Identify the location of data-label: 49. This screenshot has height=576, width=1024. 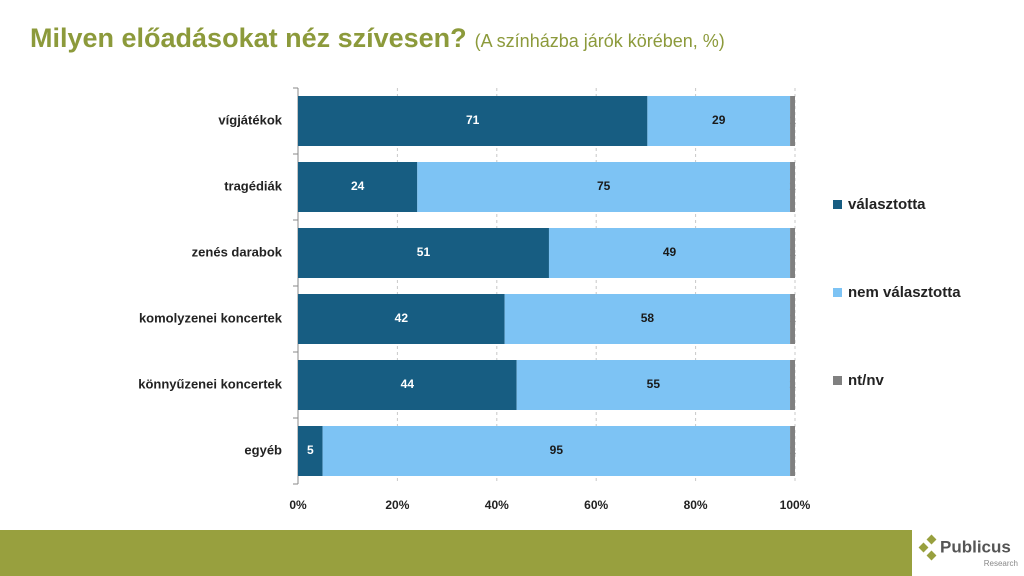
(670, 252).